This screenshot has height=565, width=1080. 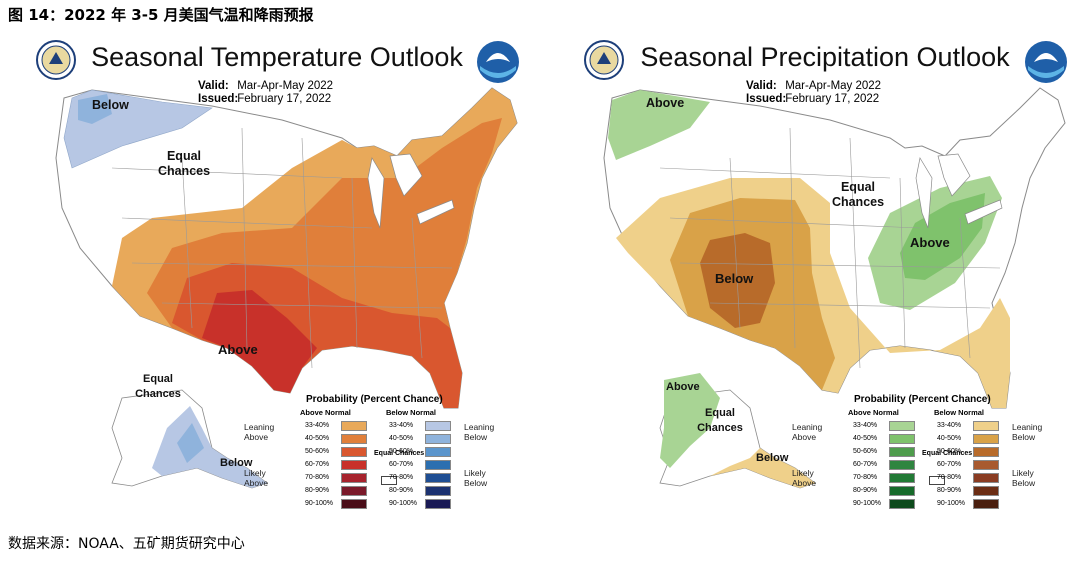 I want to click on label-alaska-equal-chances: Equal Chances, so click(x=720, y=420).